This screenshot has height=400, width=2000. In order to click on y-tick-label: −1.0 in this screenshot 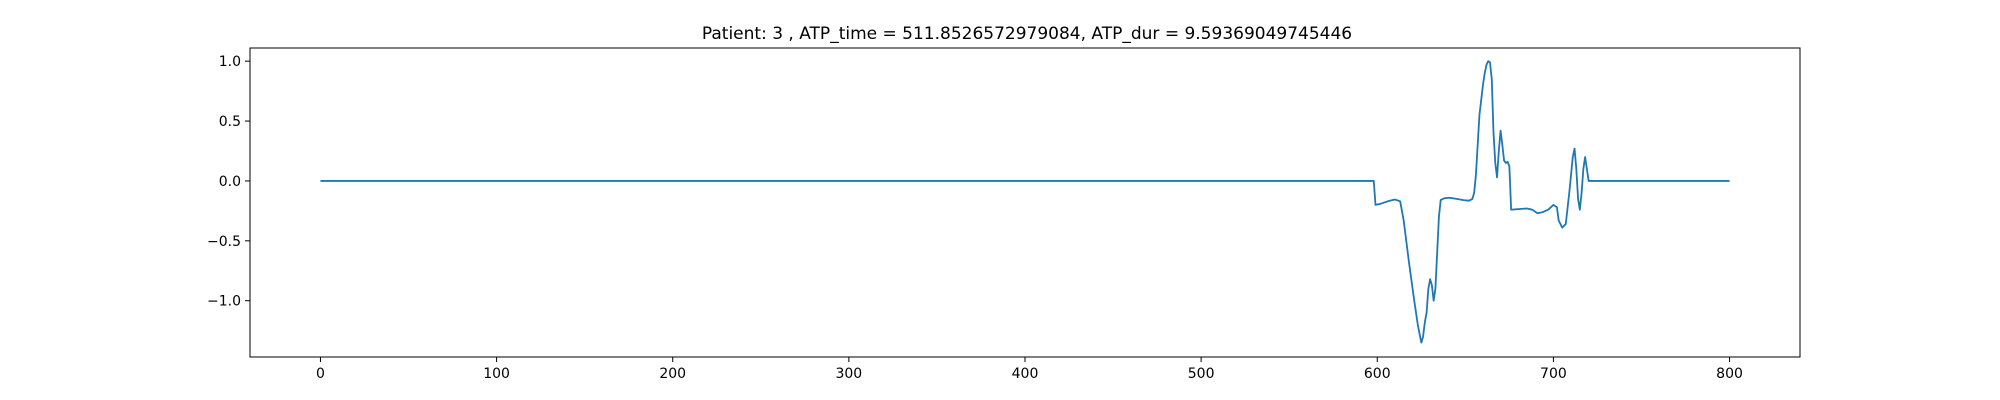, I will do `click(224, 302)`.